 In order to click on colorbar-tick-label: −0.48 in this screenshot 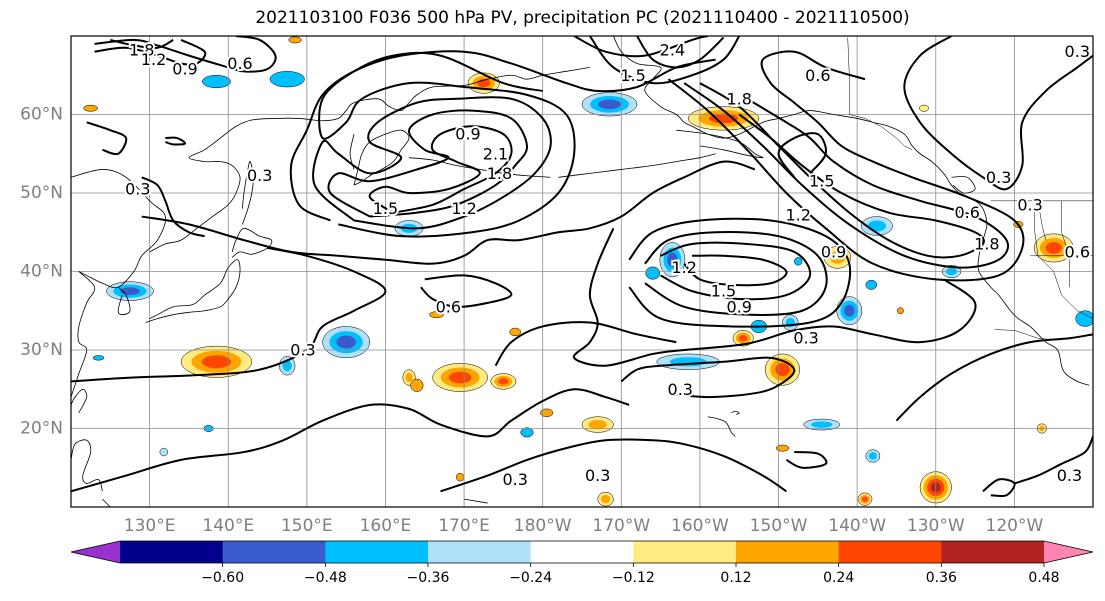, I will do `click(325, 578)`.